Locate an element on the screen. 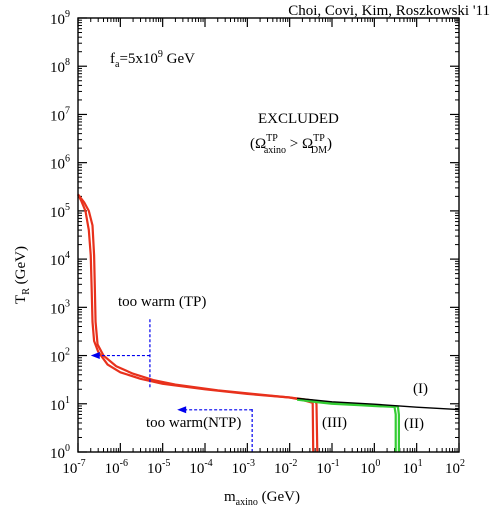 Image resolution: width=498 pixels, height=523 pixels. x-tick-label: 10⁻⁵ is located at coordinates (158, 467).